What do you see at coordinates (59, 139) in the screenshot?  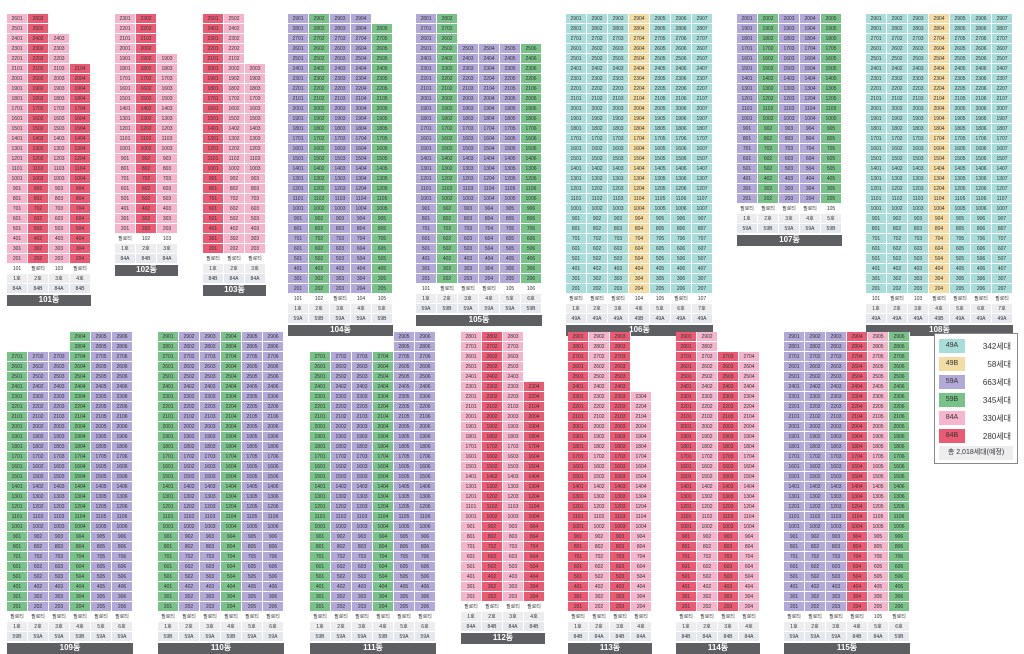 I see `unit-cell: 1403` at bounding box center [59, 139].